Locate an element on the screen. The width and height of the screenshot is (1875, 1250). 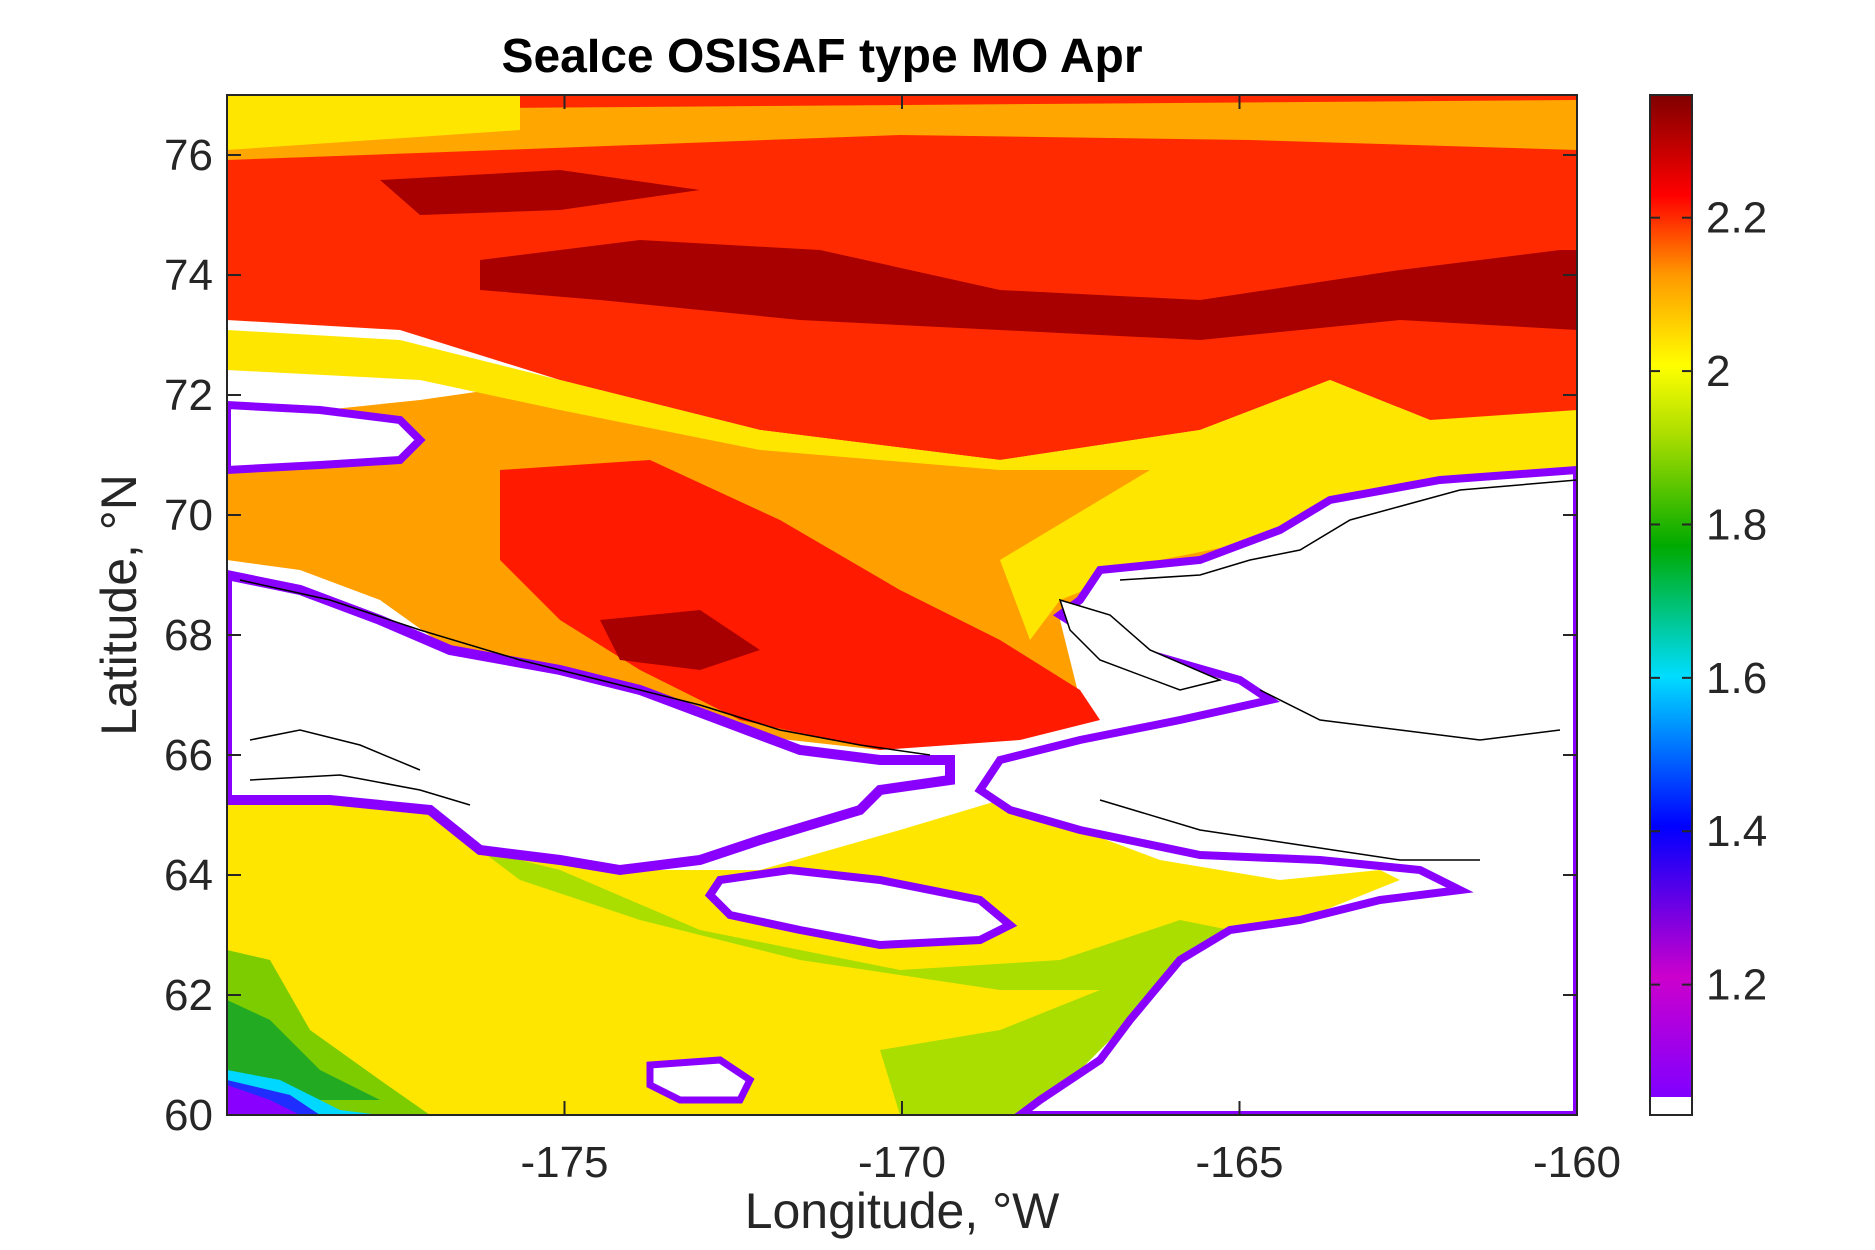
region-bering-southwest-deepgreen is located at coordinates (303, 1050).